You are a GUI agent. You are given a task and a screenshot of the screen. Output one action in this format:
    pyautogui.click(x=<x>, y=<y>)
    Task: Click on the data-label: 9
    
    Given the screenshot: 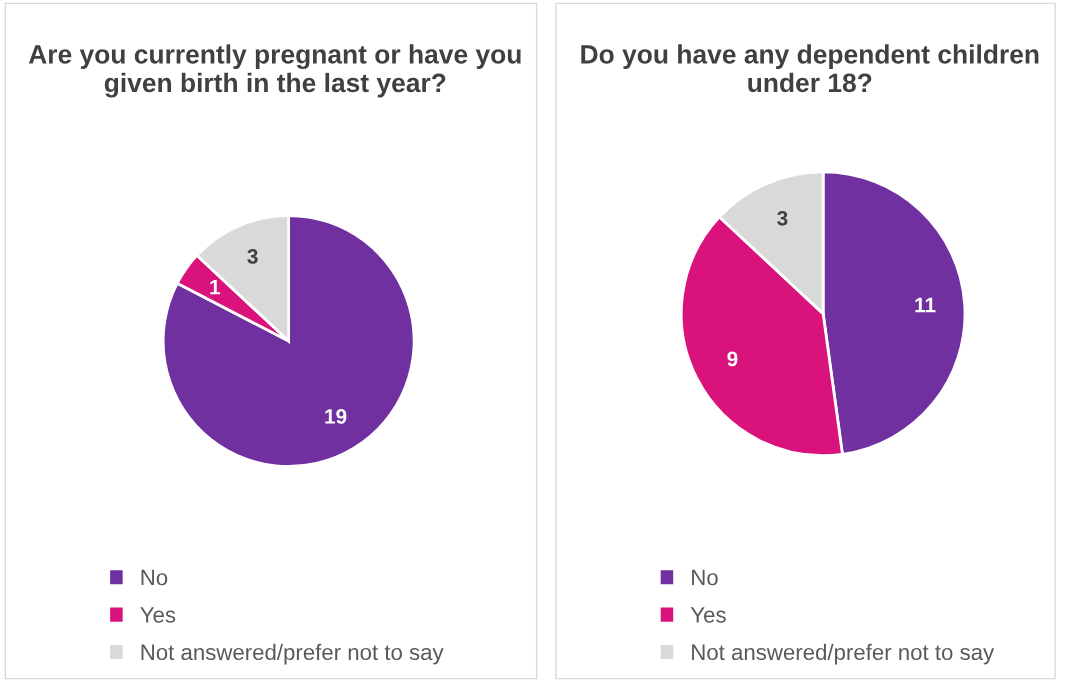 What is the action you would take?
    pyautogui.click(x=732, y=359)
    